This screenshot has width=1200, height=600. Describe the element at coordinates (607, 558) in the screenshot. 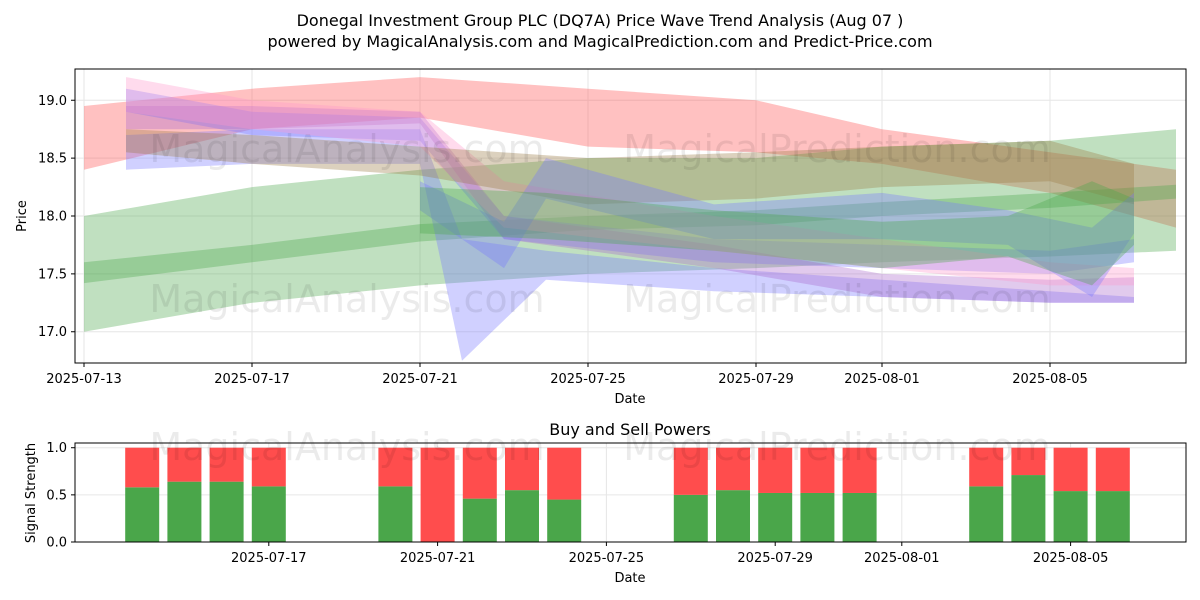

I see `signal-x-tick-label: 2025-07-25` at that location.